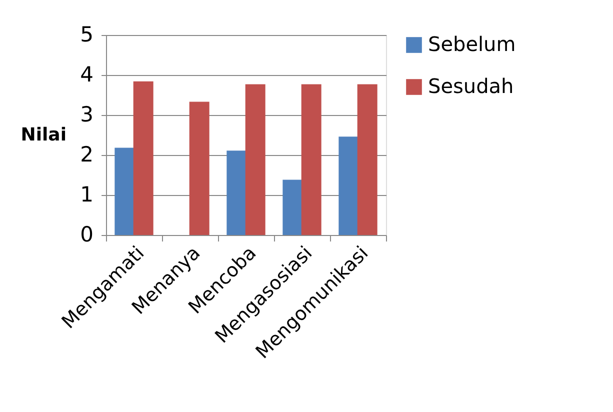 This screenshot has width=613, height=412. Describe the element at coordinates (472, 44) in the screenshot. I see `legend-label: Sebelum` at that location.